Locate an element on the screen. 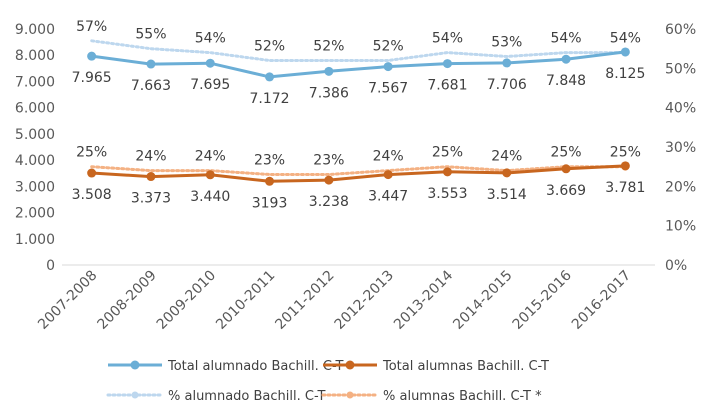  data-label: 3.553 is located at coordinates (447, 194).